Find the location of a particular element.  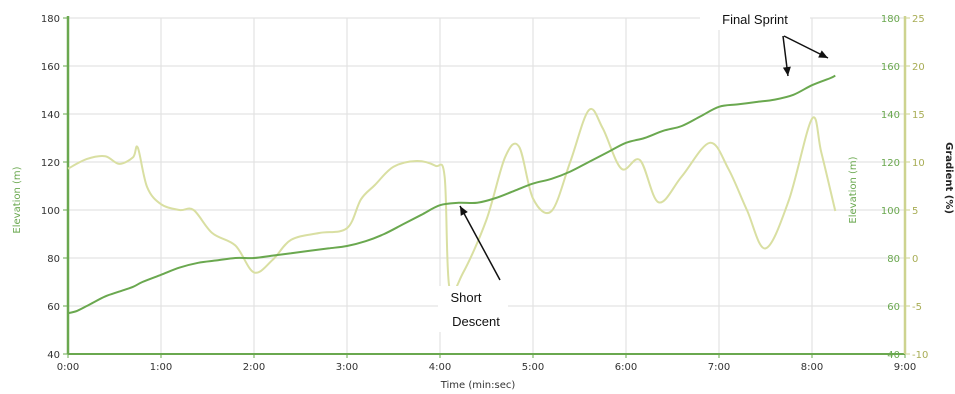

right-gradient-tick-label: 10 is located at coordinates (918, 163).